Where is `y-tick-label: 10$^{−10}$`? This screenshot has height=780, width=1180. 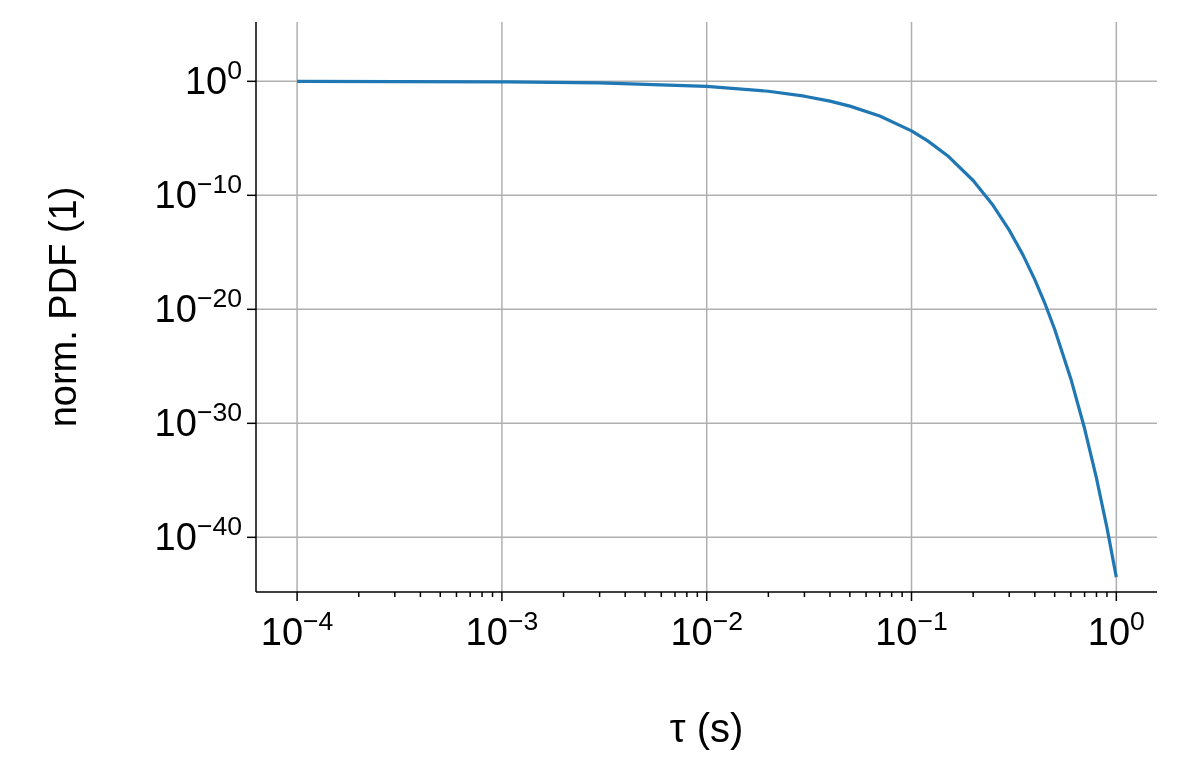
y-tick-label: 10$^{−10}$ is located at coordinates (198, 193).